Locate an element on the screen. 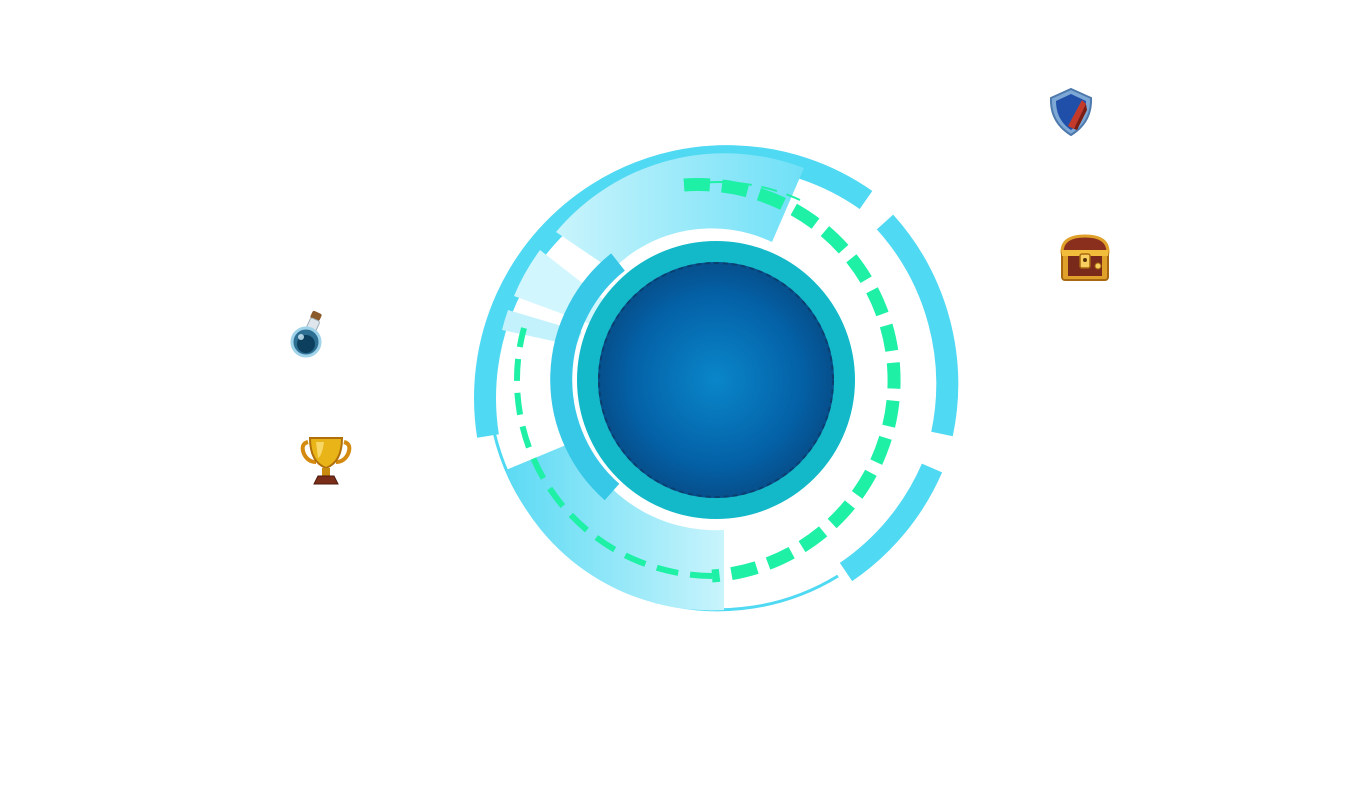 Image resolution: width=1351 pixels, height=800 pixels. potion-item is located at coordinates (308, 335).